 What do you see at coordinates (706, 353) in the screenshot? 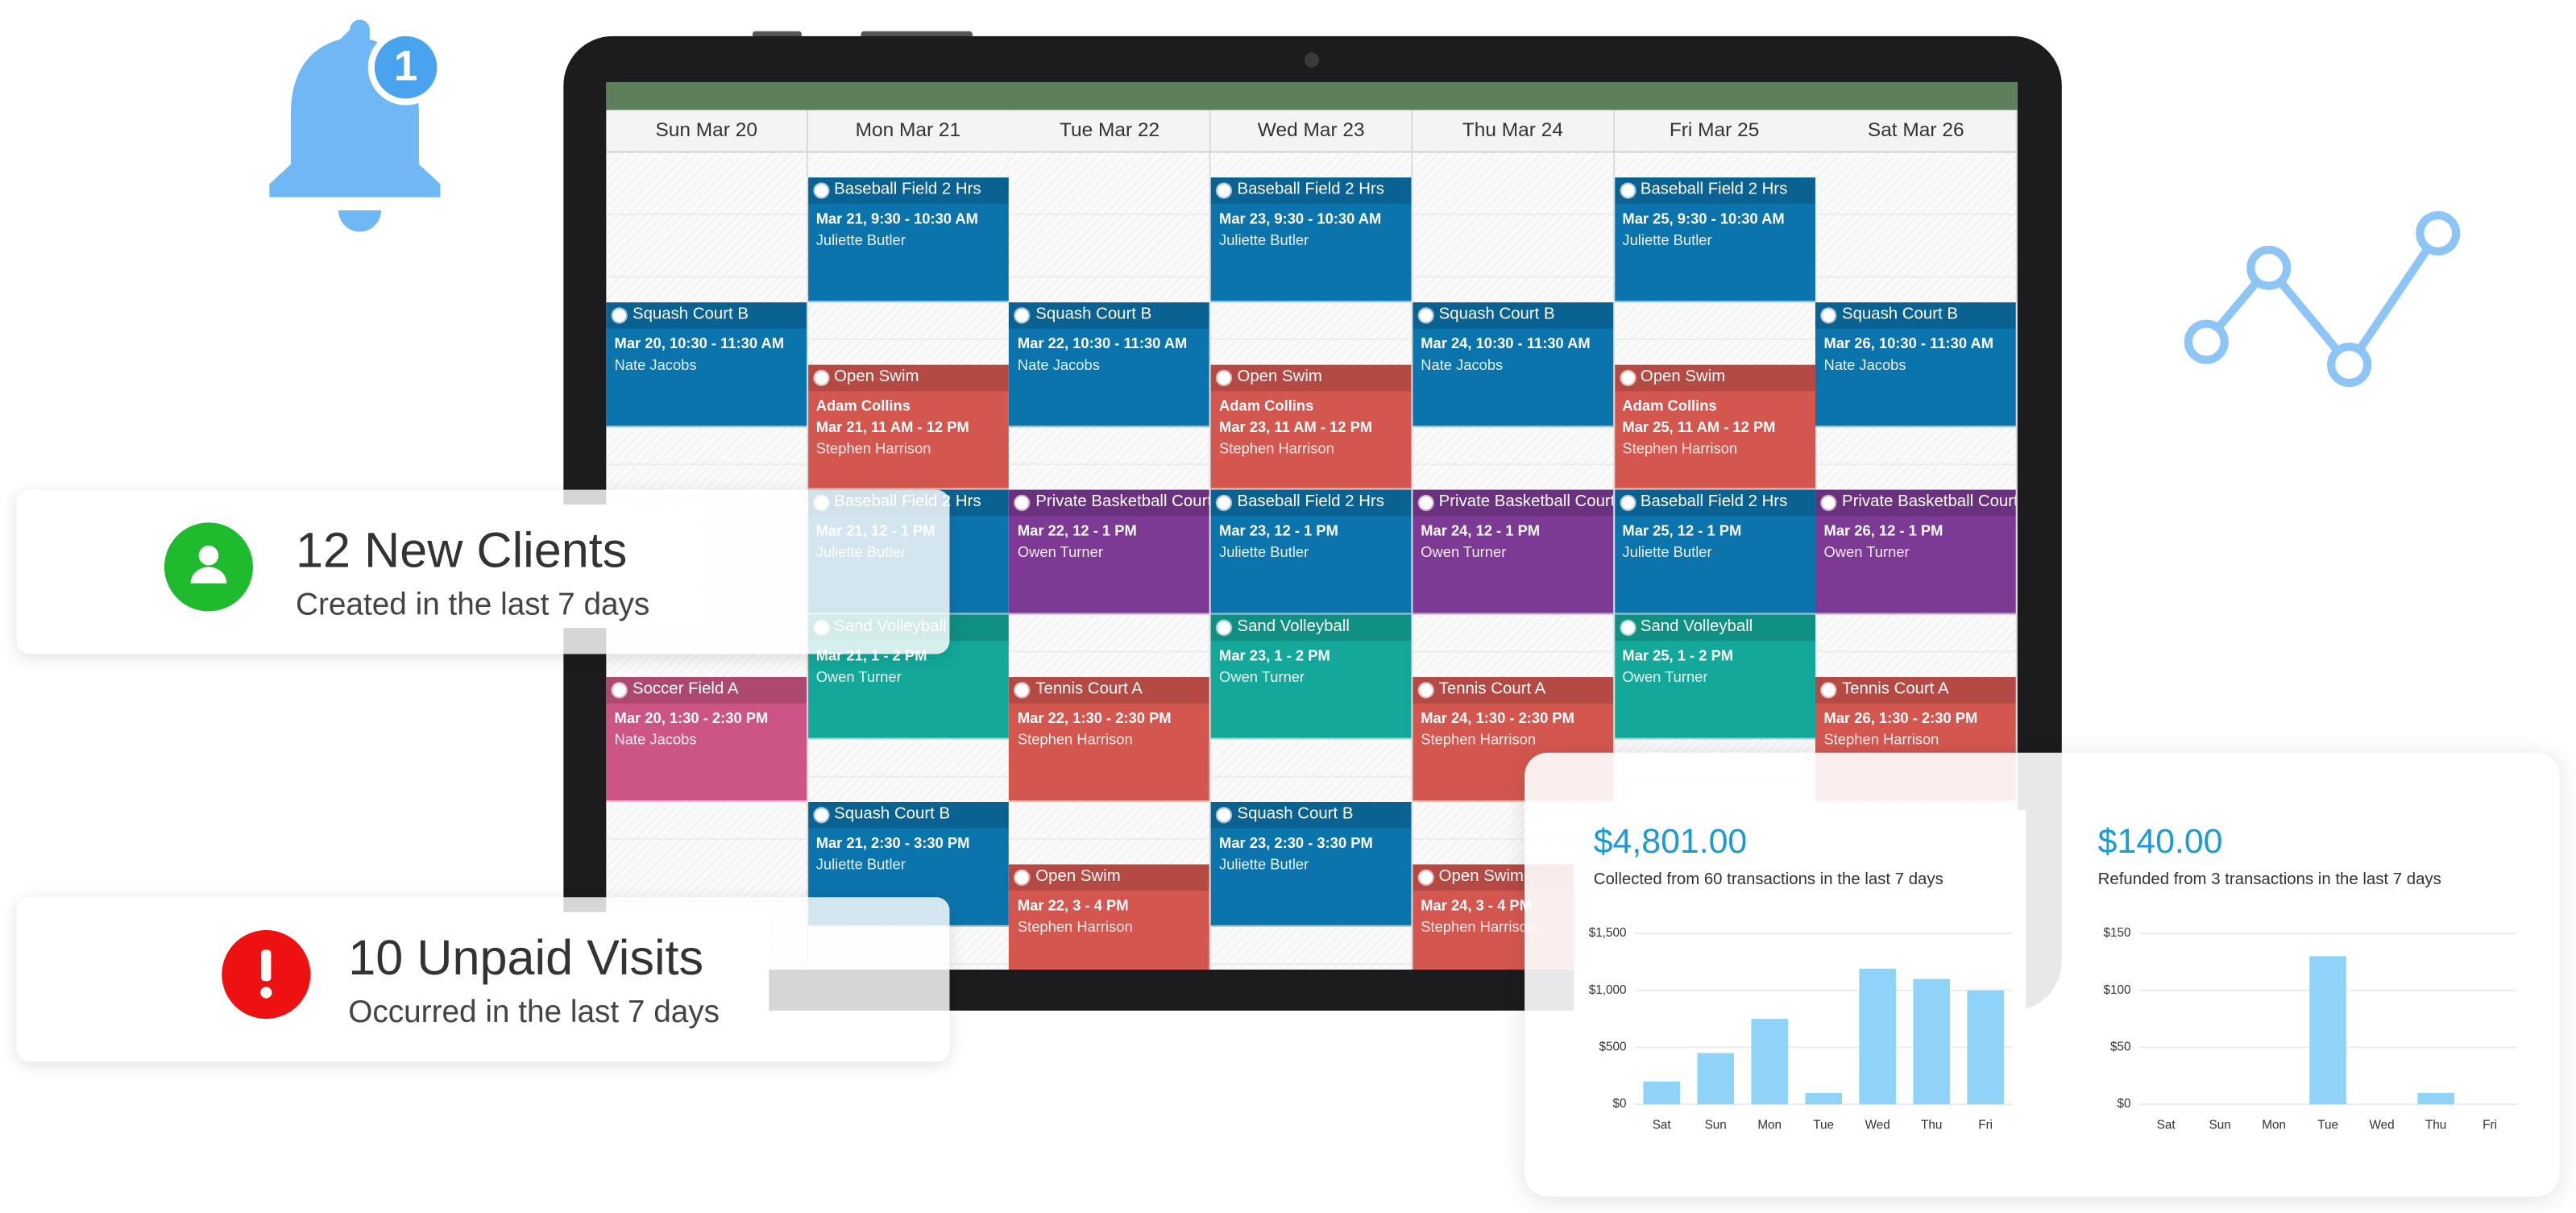
I see `event-body: Mar 20, 10:30 - 11:30 AM Nate Jacobs` at bounding box center [706, 353].